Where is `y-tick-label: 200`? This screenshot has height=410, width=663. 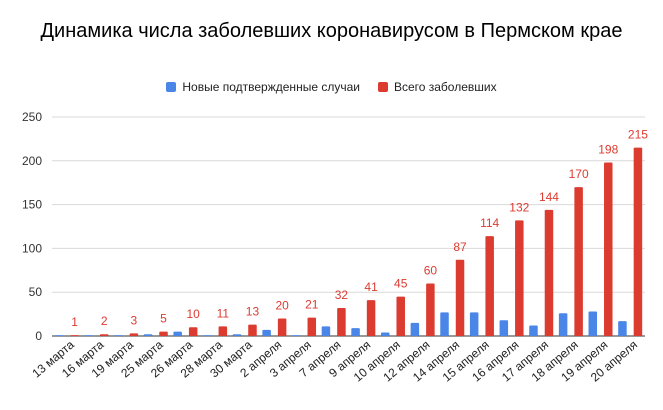 y-tick-label: 200 is located at coordinates (32, 161).